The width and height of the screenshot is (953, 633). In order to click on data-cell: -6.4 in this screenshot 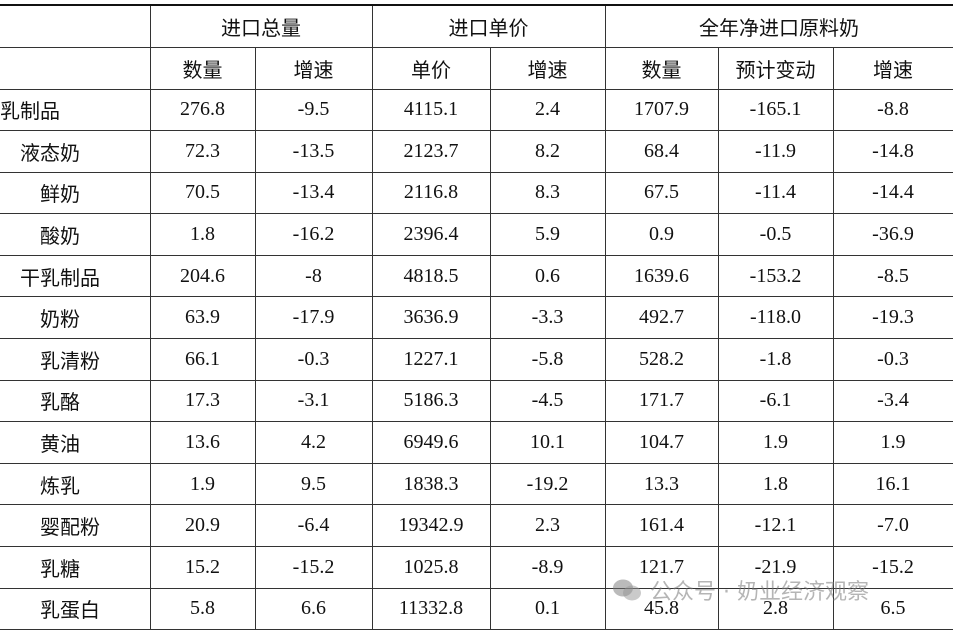, I will do `click(313, 526)`.